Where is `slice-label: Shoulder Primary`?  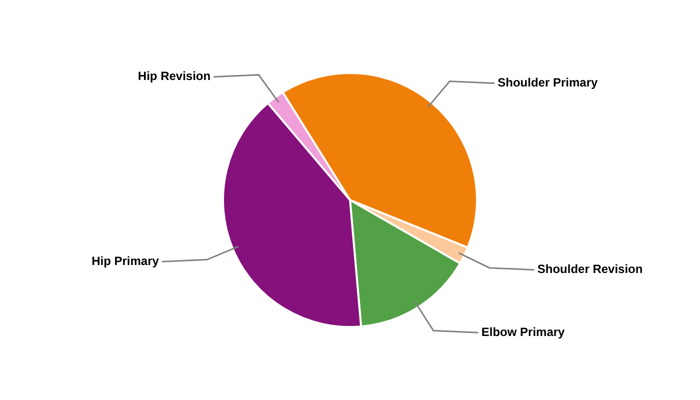 slice-label: Shoulder Primary is located at coordinates (548, 83).